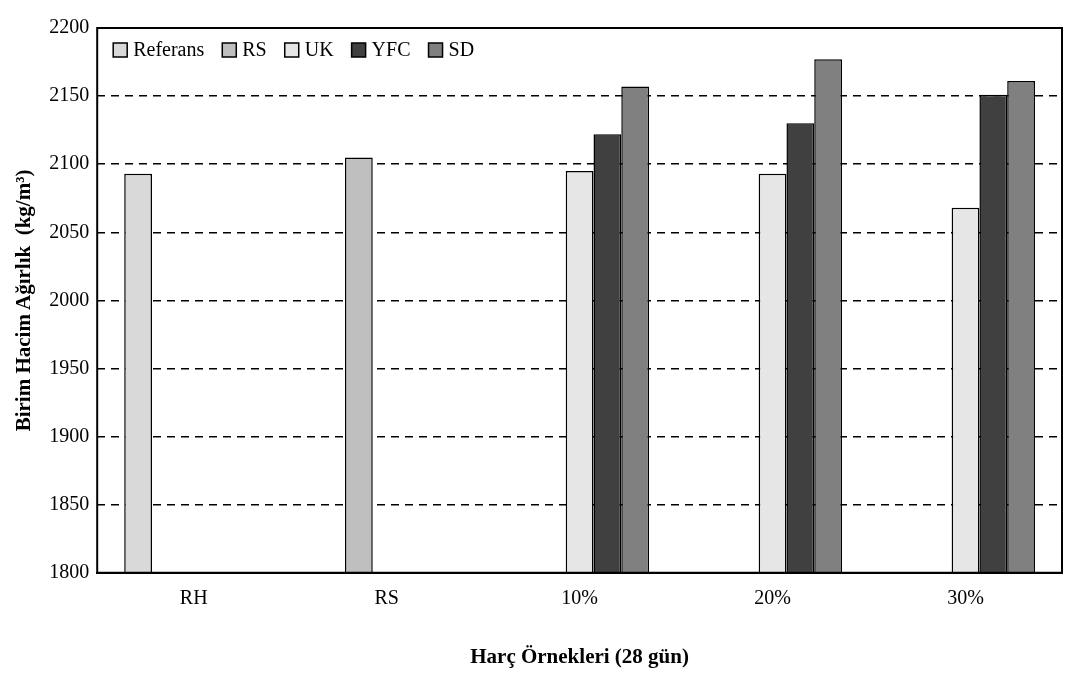  I want to click on legend-label: SD, so click(461, 49).